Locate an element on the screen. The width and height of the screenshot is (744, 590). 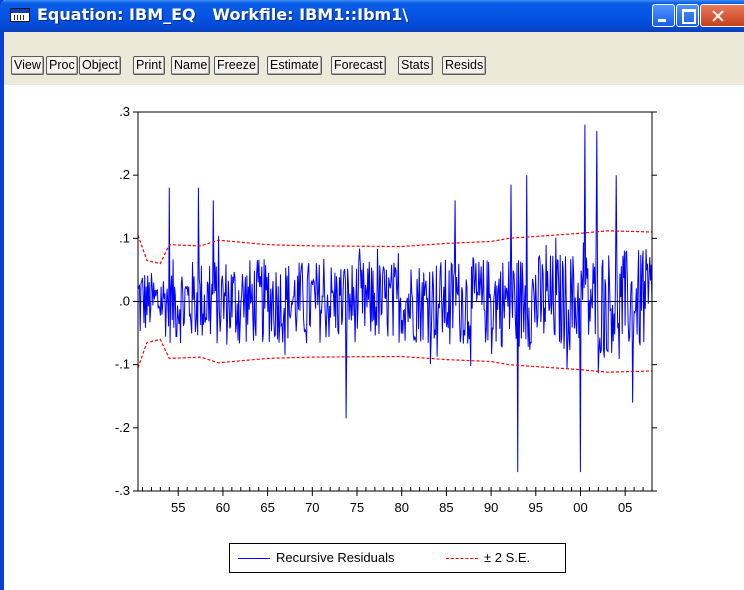
title-bar: Equation: IBM_EQ Workfile: IBM1::Ibm1\ is located at coordinates (372, 16).